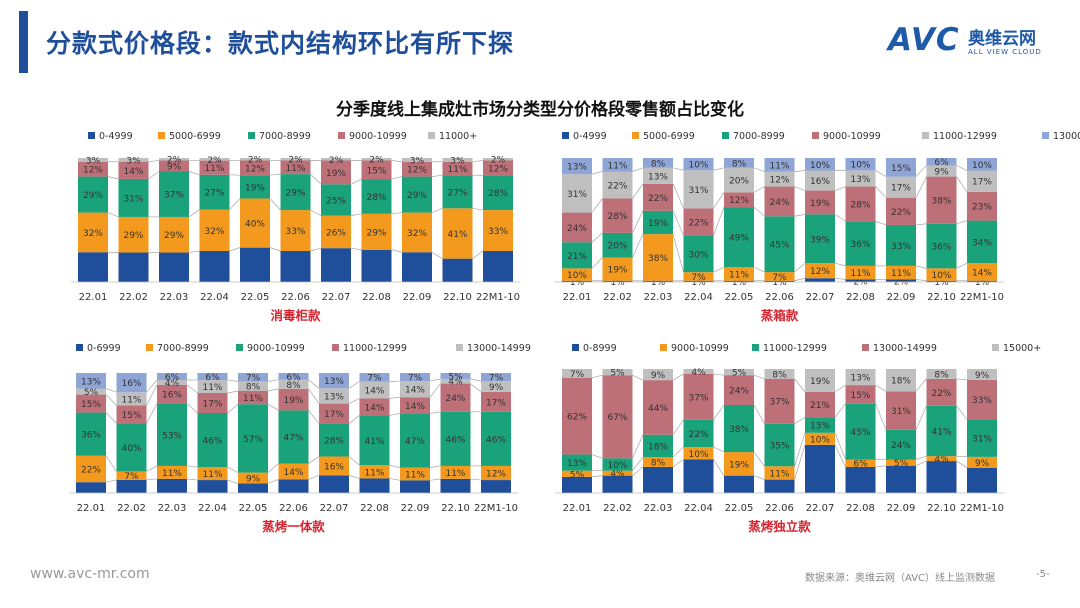 The height and width of the screenshot is (608, 1080). Describe the element at coordinates (698, 297) in the screenshot. I see `tick-label: 22.04` at that location.